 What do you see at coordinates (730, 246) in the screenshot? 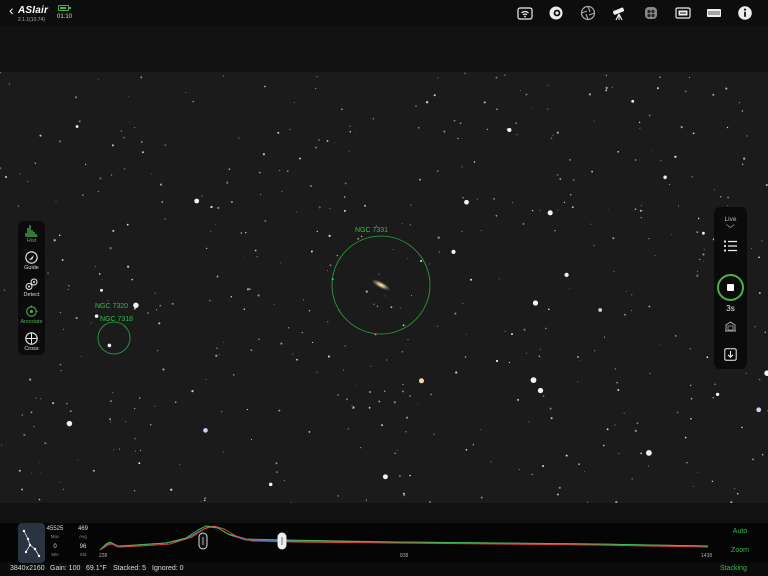
I see `list-icon` at bounding box center [730, 246].